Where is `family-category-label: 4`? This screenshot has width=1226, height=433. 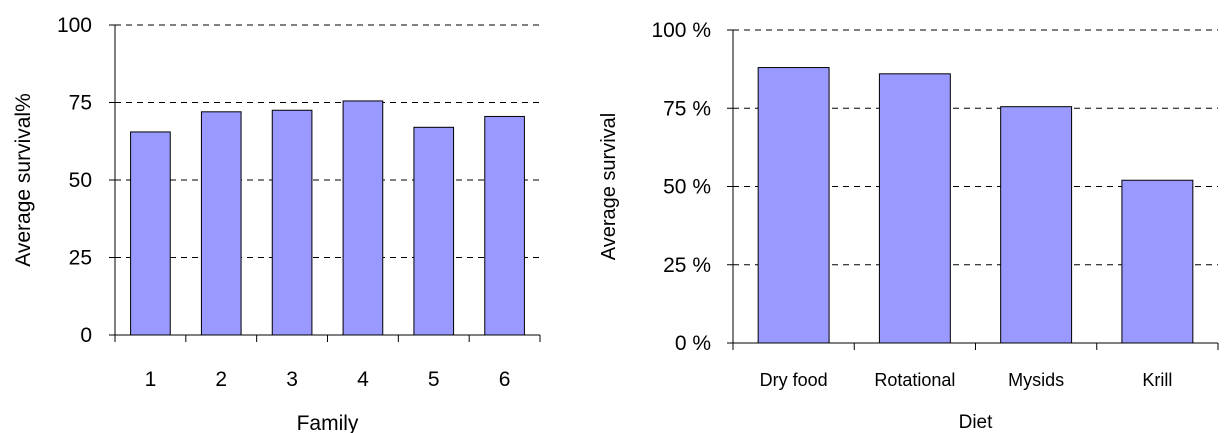 family-category-label: 4 is located at coordinates (363, 379).